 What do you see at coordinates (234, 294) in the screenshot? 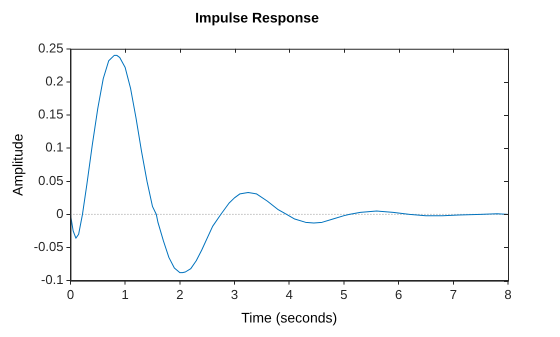
I see `x-tick-label: 3` at bounding box center [234, 294].